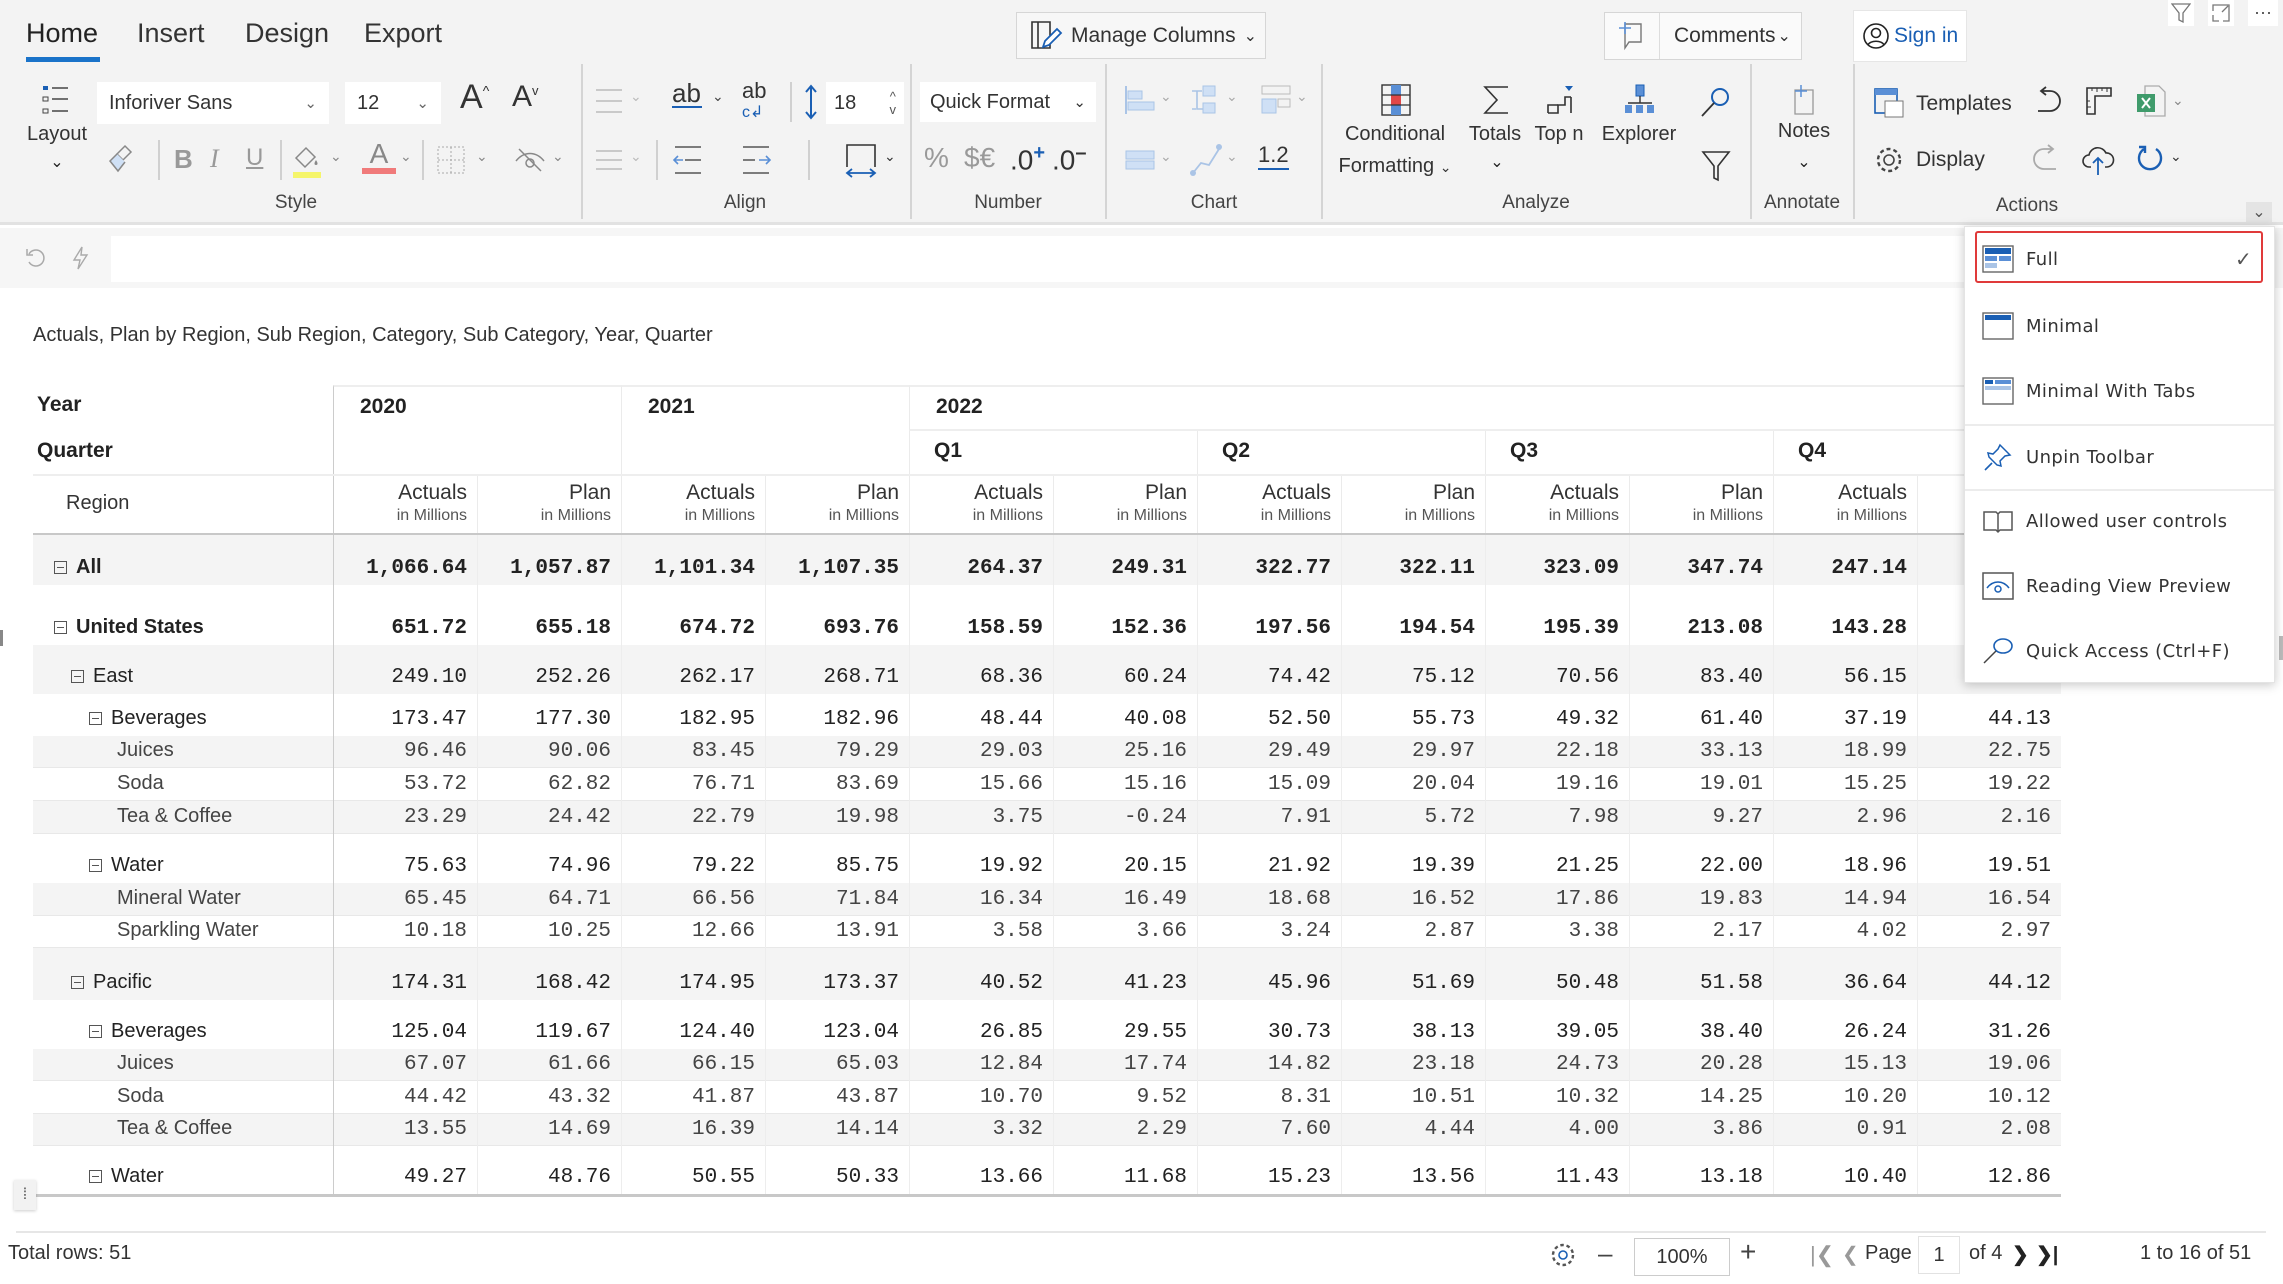 This screenshot has height=1284, width=2283. What do you see at coordinates (214, 158) in the screenshot?
I see `italic-icon: I` at bounding box center [214, 158].